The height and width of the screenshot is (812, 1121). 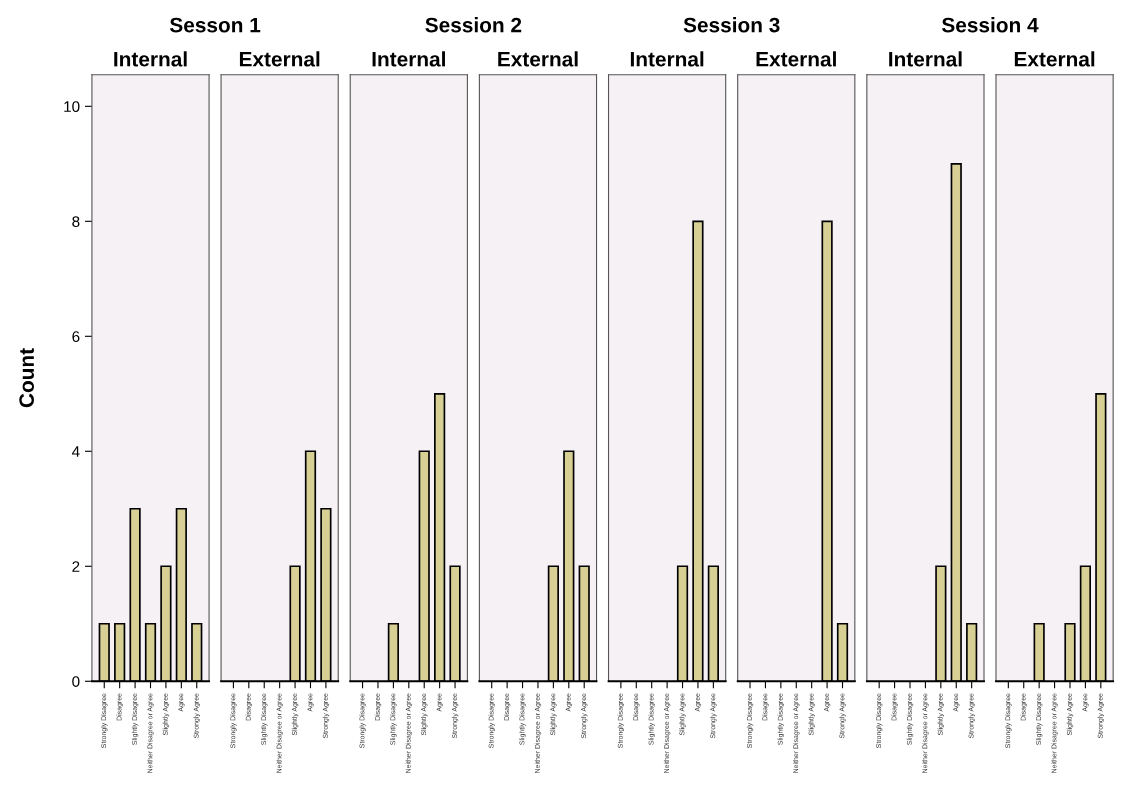 I want to click on y-tick-label: 10, so click(x=72, y=107).